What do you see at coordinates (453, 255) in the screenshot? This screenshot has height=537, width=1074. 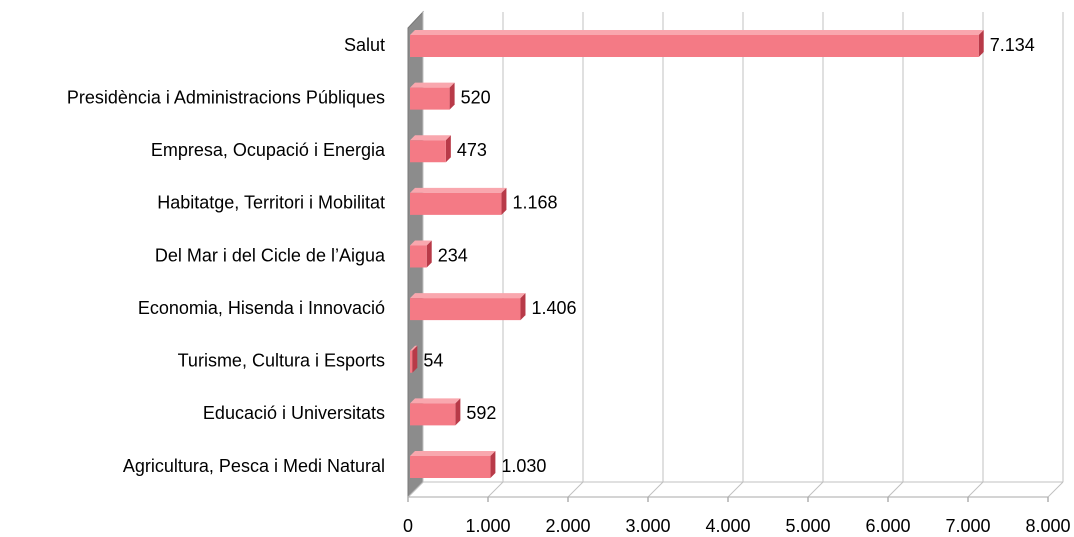 I see `value-label: 234` at bounding box center [453, 255].